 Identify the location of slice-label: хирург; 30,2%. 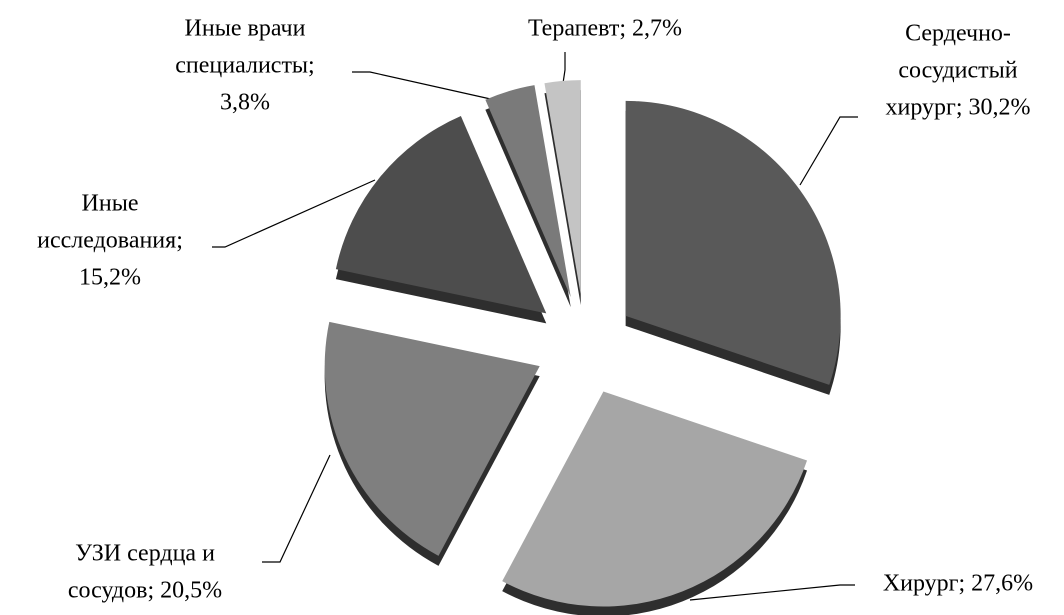
(957, 108).